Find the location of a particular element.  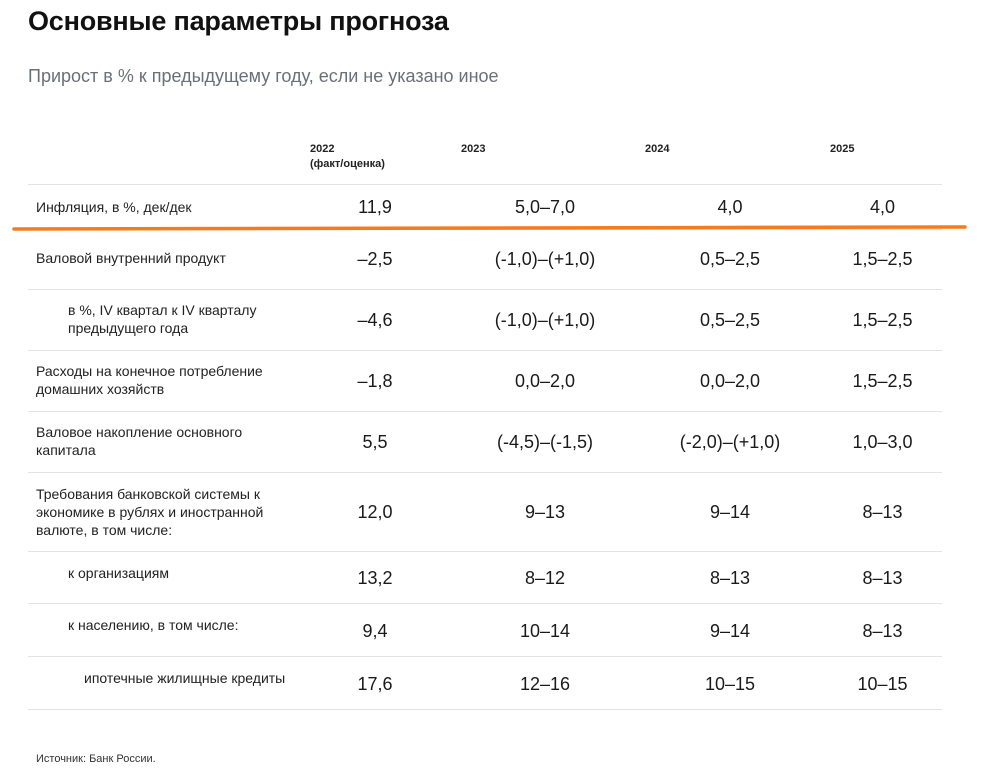

cell-2025: 10–15 is located at coordinates (882, 683).